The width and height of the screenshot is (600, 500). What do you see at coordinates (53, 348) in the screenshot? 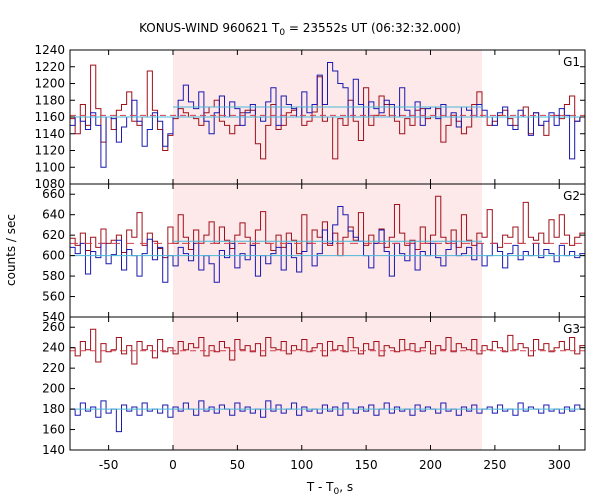
I see `y-tick-label: 240` at bounding box center [53, 348].